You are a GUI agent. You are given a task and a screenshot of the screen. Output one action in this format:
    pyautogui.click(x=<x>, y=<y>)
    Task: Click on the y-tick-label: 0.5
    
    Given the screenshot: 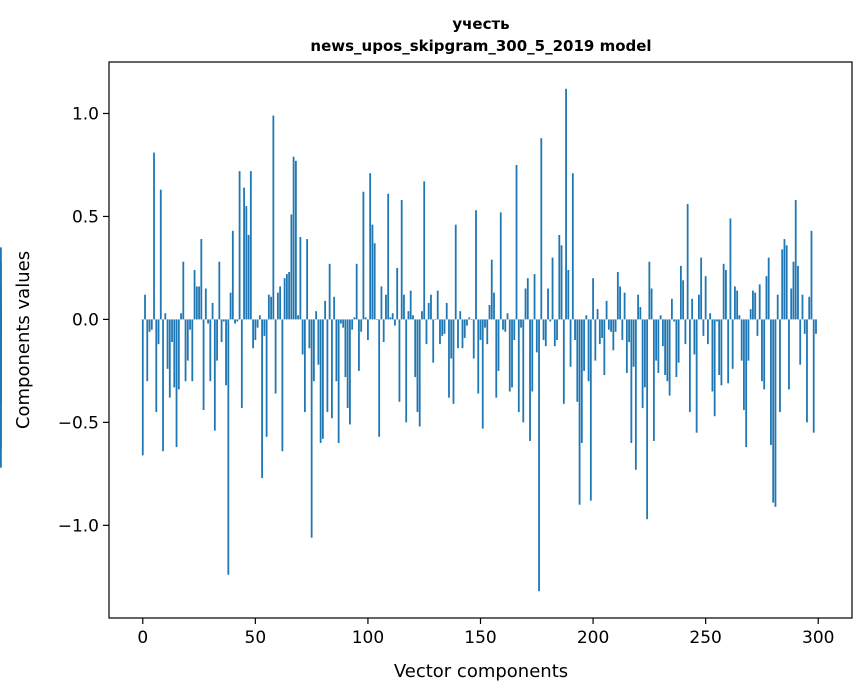 What is the action you would take?
    pyautogui.click(x=85, y=217)
    